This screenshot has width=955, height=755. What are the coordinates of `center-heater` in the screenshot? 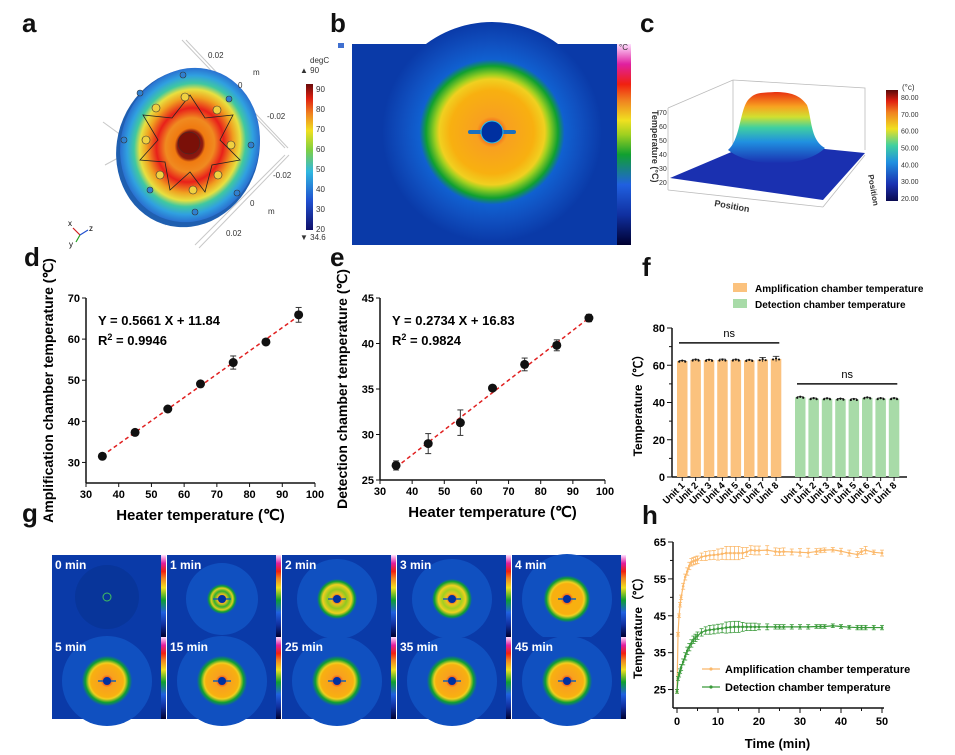 It's located at (189, 143).